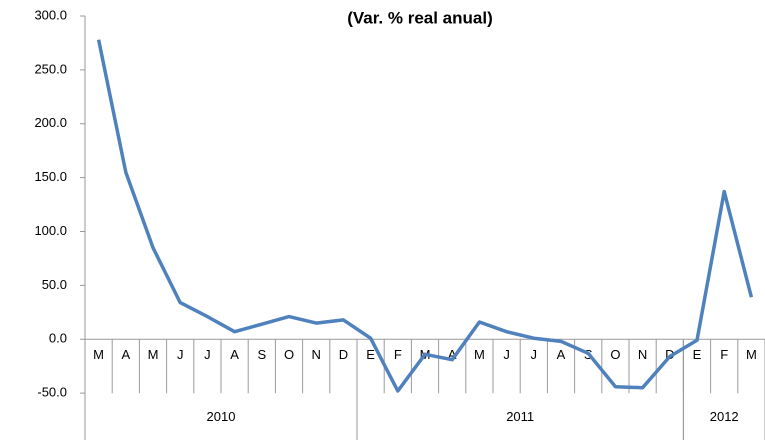  Describe the element at coordinates (724, 416) in the screenshot. I see `group-label: 2012` at that location.